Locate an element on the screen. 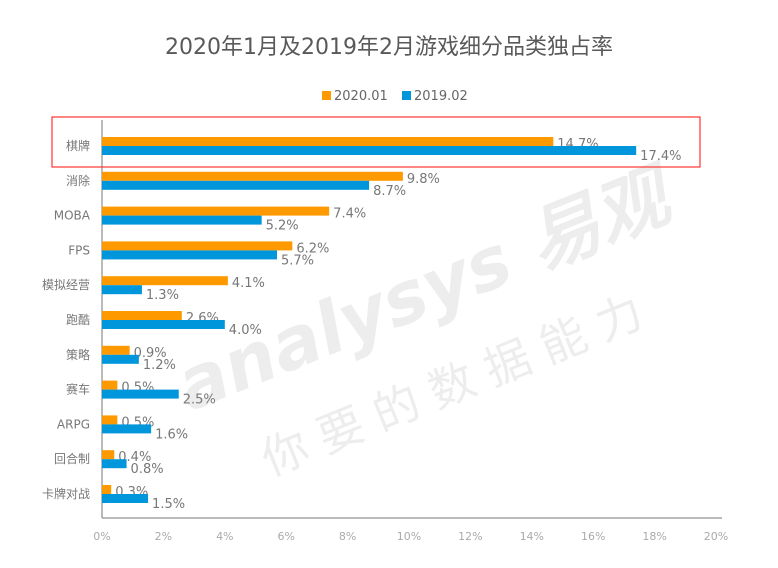  x-tick-label: 16% is located at coordinates (593, 536).